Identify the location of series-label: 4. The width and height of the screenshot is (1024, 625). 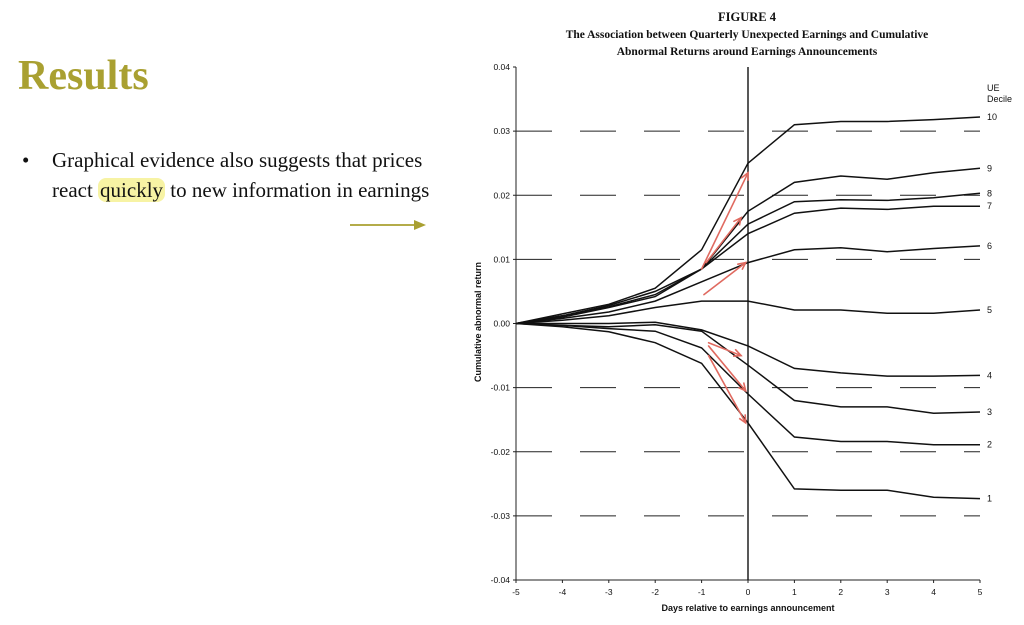
(989, 375).